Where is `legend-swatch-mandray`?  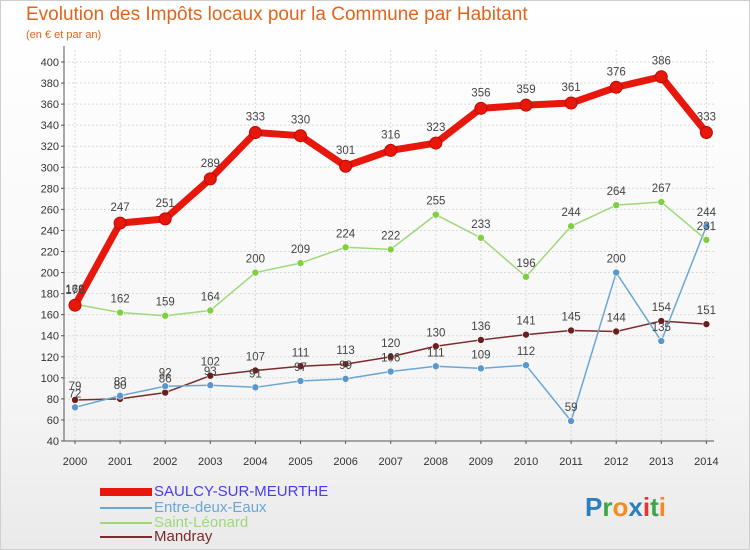 legend-swatch-mandray is located at coordinates (126, 537).